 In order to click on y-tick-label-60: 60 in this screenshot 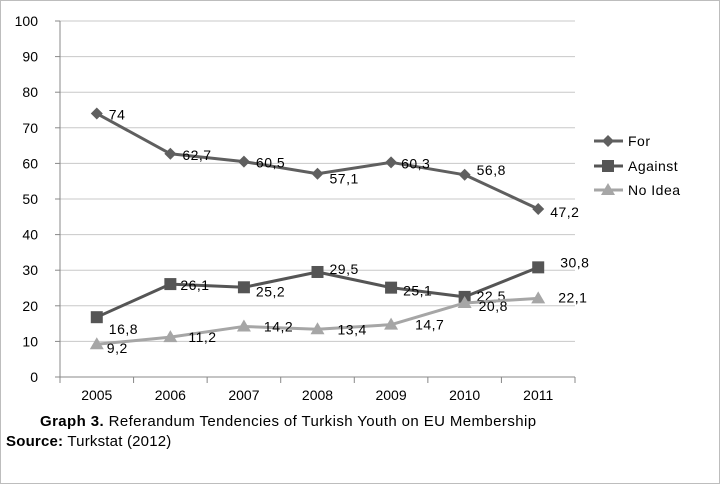, I will do `click(30, 163)`.